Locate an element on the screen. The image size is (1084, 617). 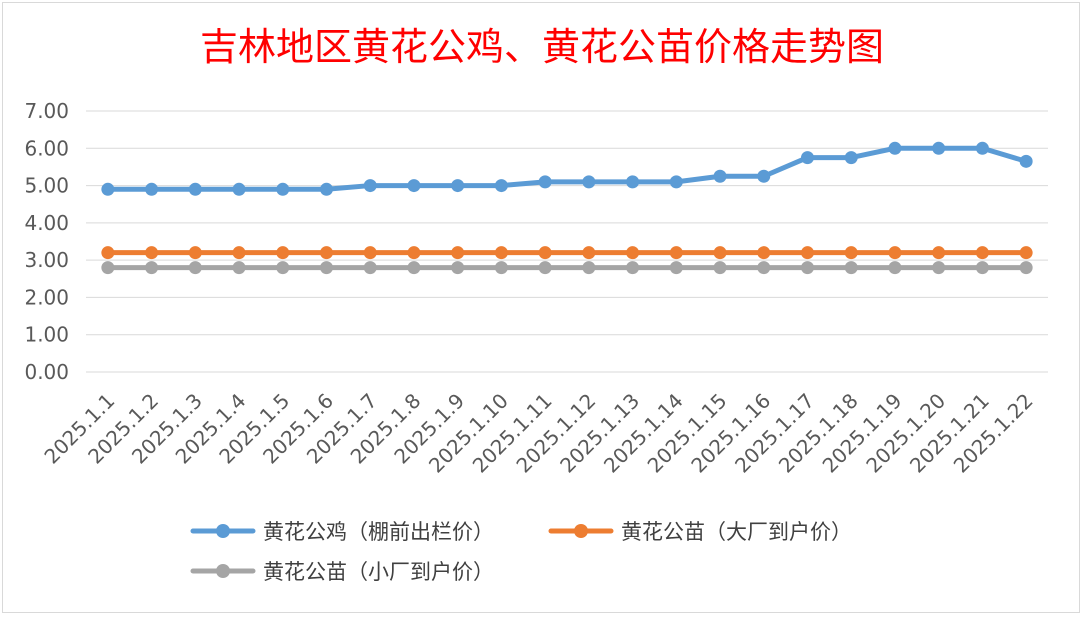
legend-item: 黄花公苗（小厂到户价） is located at coordinates (342, 572).